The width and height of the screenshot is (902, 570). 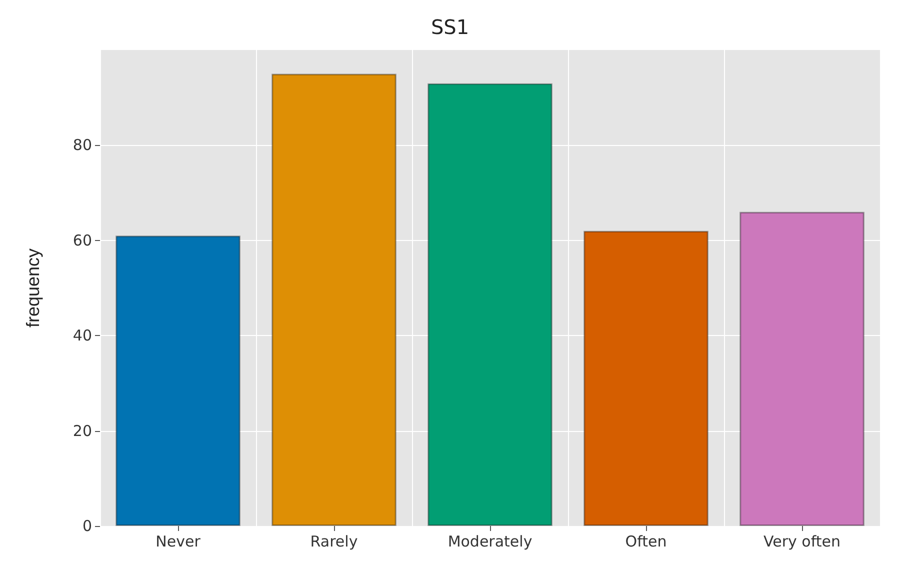 What do you see at coordinates (334, 541) in the screenshot?
I see `x-tick-label: Rarely` at bounding box center [334, 541].